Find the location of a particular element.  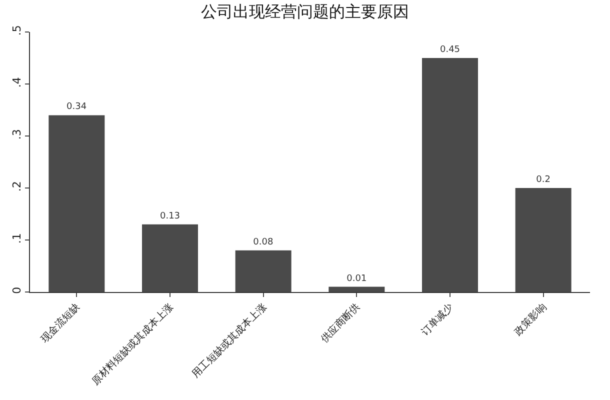

data-label: 0.13 is located at coordinates (170, 216).